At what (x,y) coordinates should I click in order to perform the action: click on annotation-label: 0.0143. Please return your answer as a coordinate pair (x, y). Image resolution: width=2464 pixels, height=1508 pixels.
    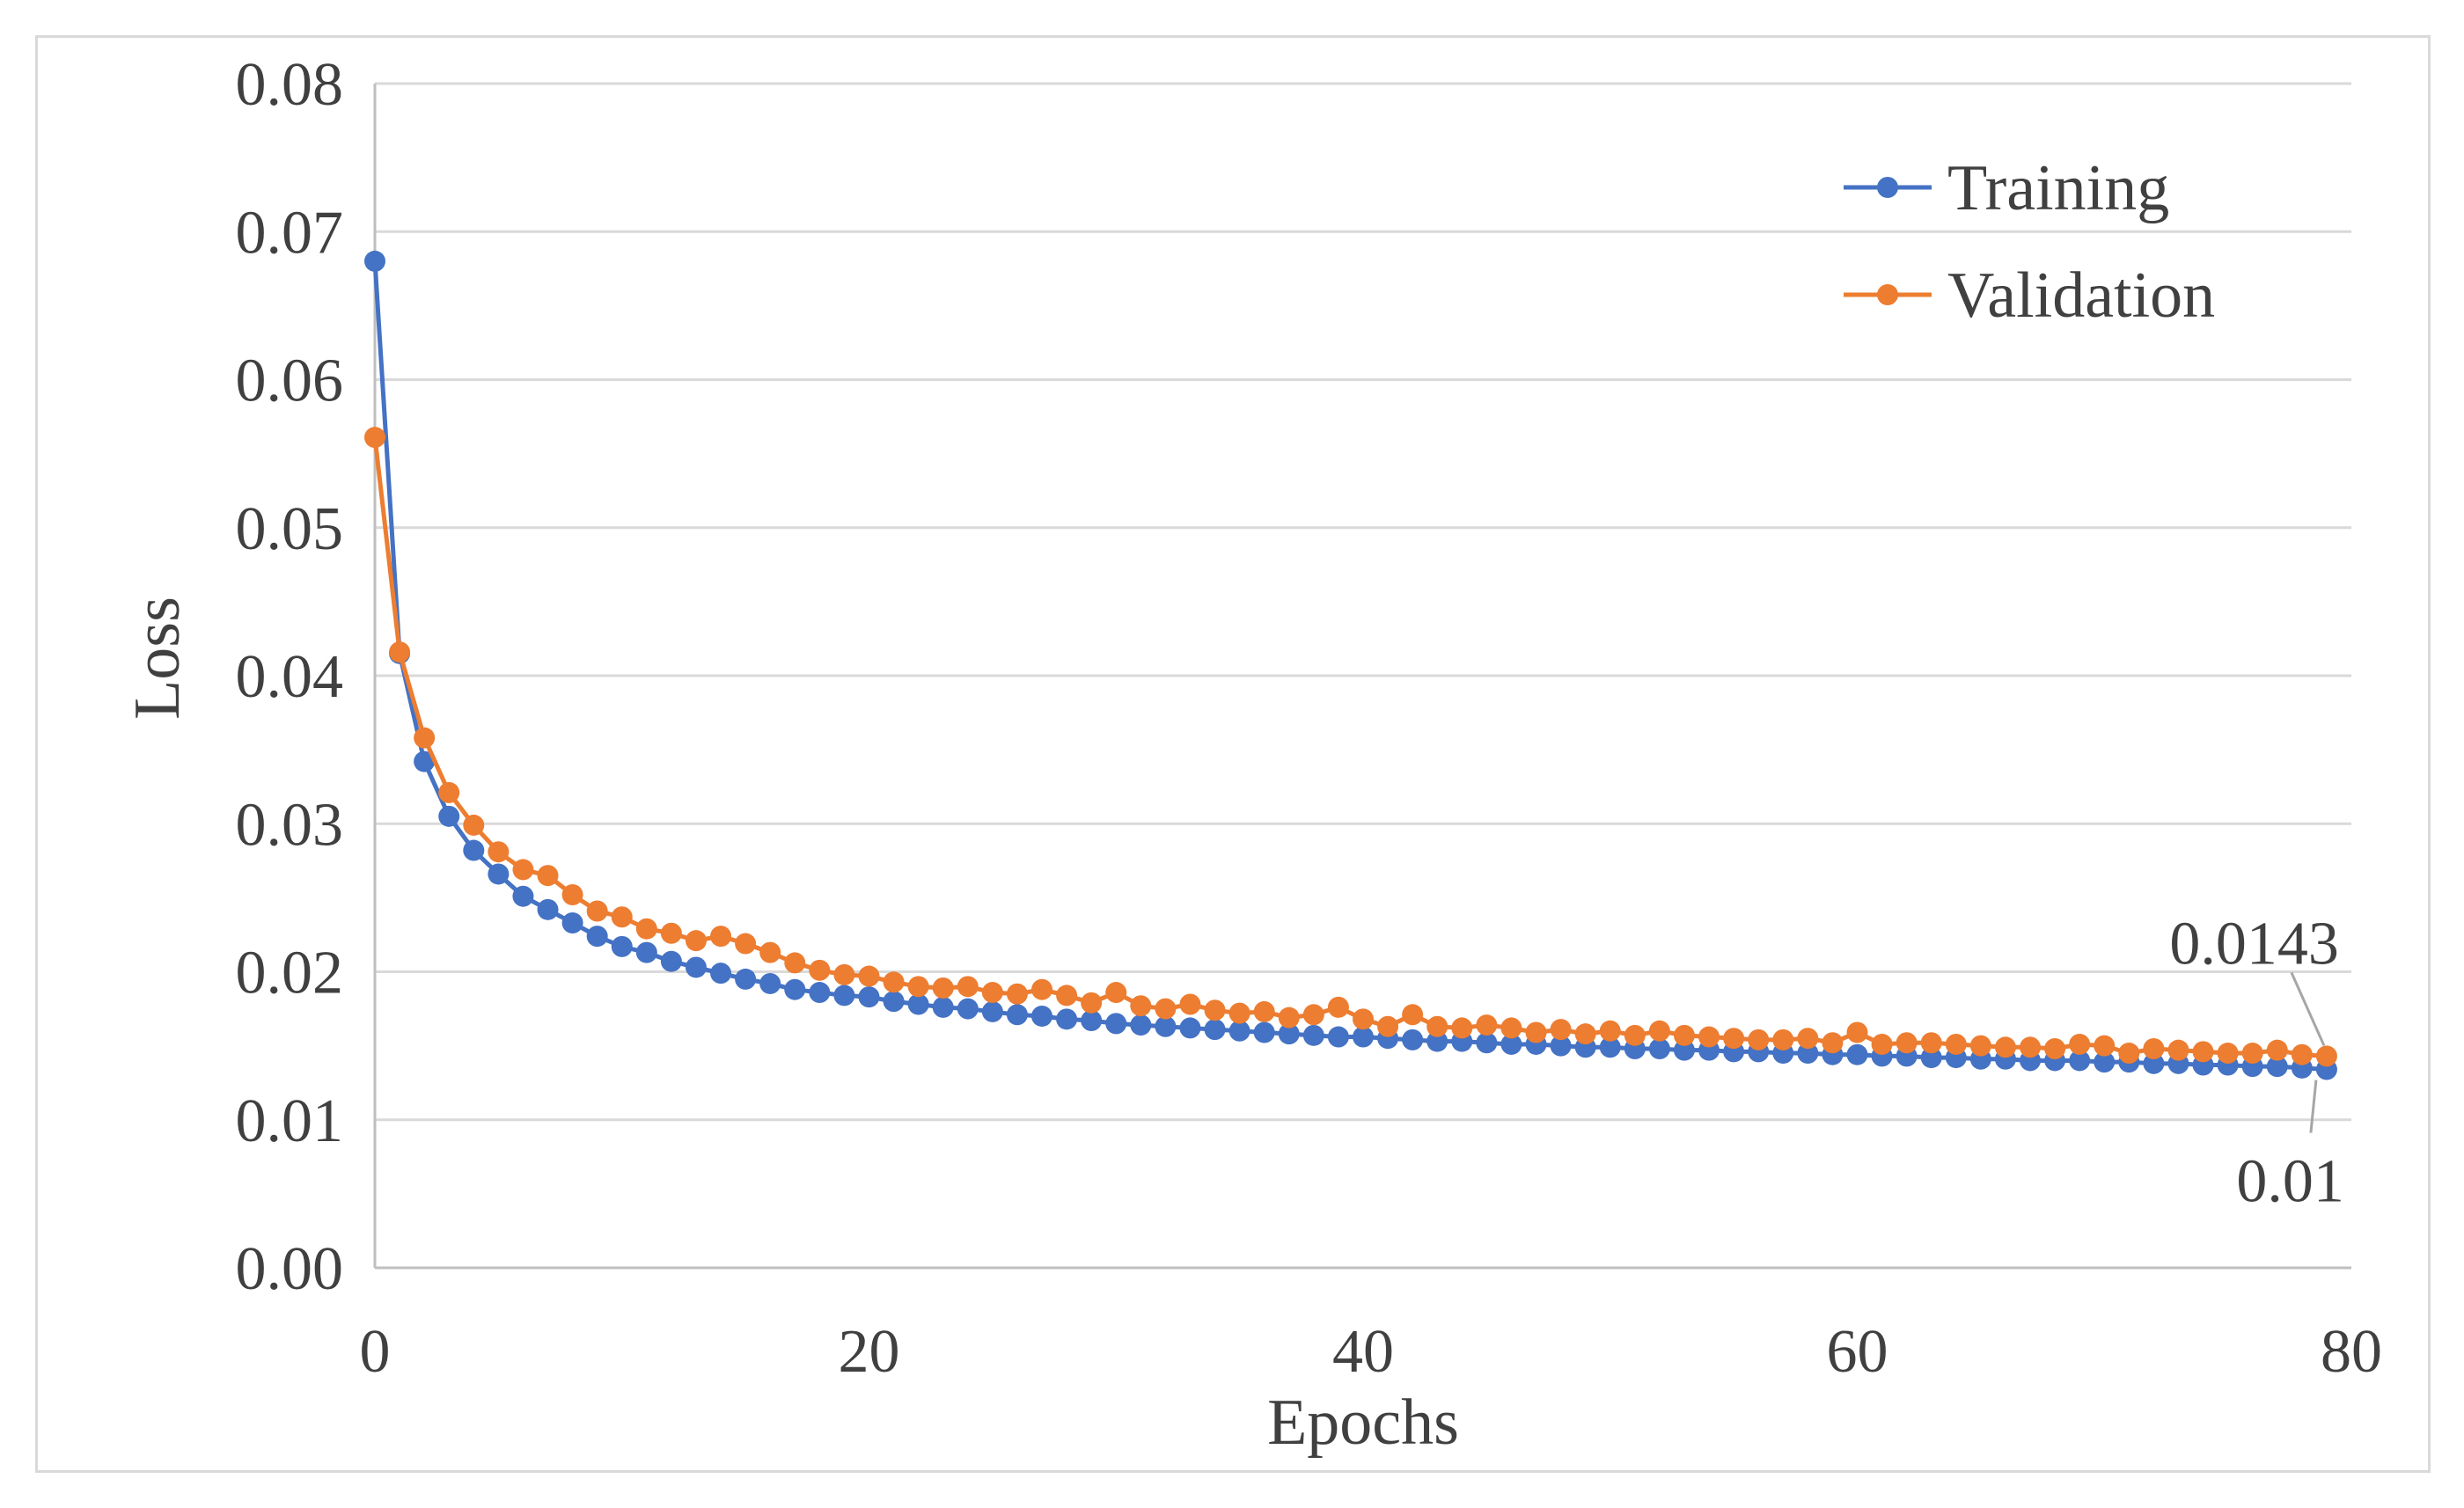
    Looking at the image, I should click on (2254, 943).